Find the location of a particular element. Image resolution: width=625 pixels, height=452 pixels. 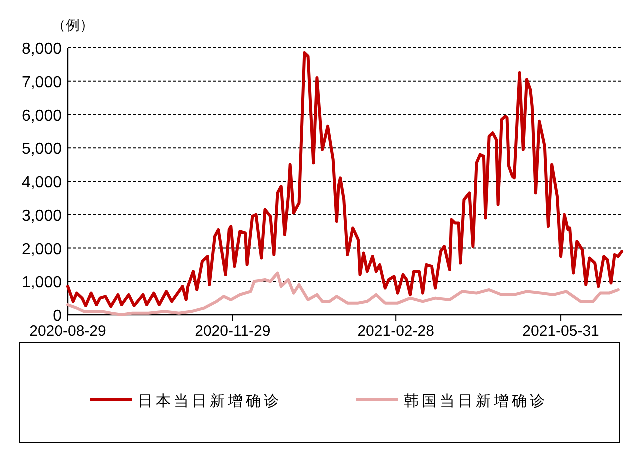

y-tick-label: 8,000 is located at coordinates (42, 49).